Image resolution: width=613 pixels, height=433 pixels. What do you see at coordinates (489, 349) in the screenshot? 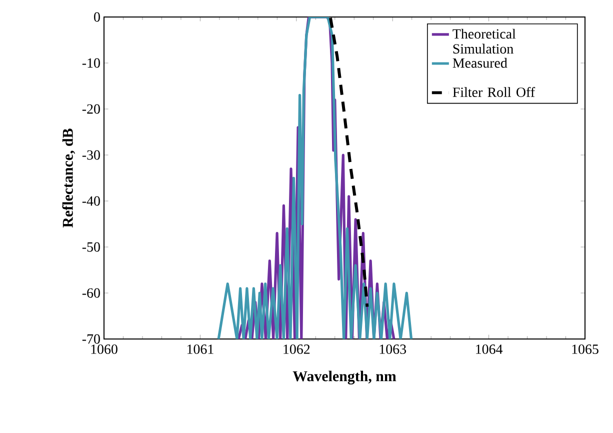
I see `x-tick-label: 1064` at bounding box center [489, 349].